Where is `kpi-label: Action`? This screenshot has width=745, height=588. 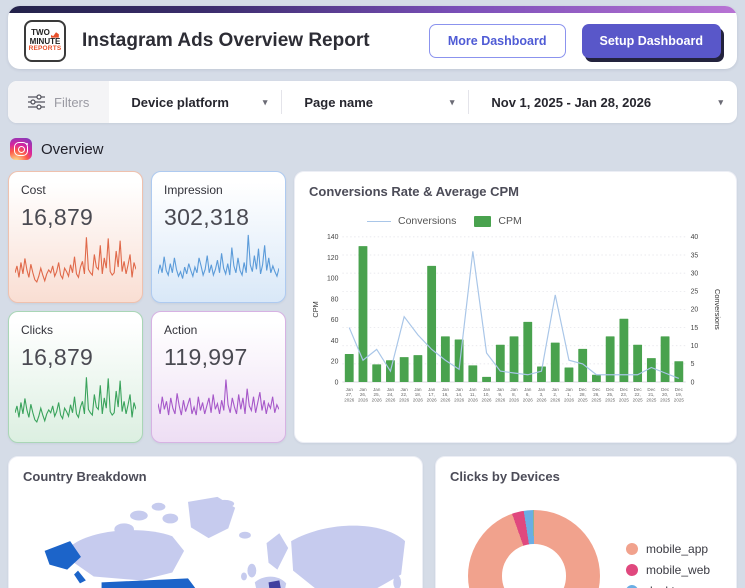 kpi-label: Action is located at coordinates (181, 330).